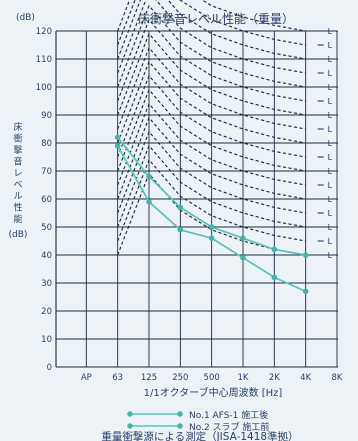  What do you see at coordinates (305, 378) in the screenshot?
I see `x-tick-label: 4K` at bounding box center [305, 378].